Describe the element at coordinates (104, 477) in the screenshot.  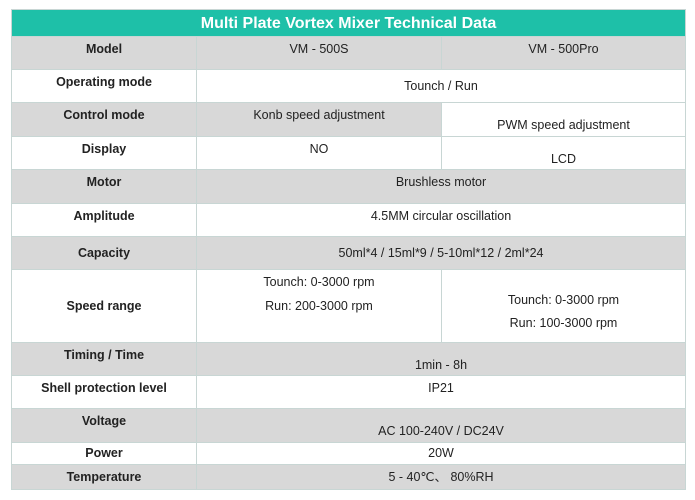
I see `row-label-temperature: Temperature` at that location.